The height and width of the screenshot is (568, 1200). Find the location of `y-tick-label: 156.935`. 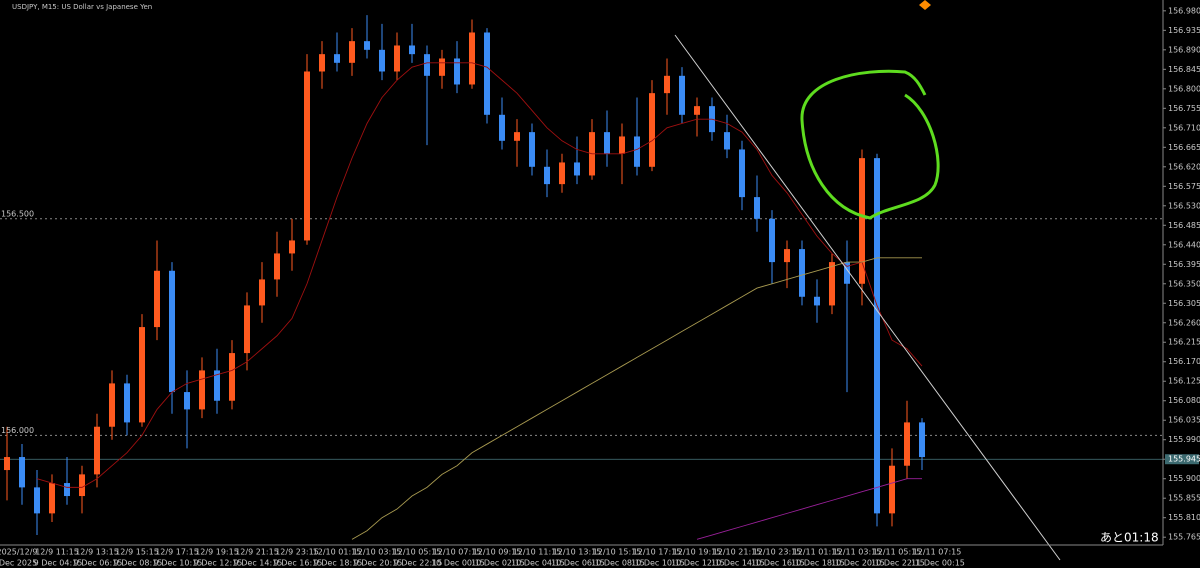

y-tick-label: 156.935 is located at coordinates (1184, 30).